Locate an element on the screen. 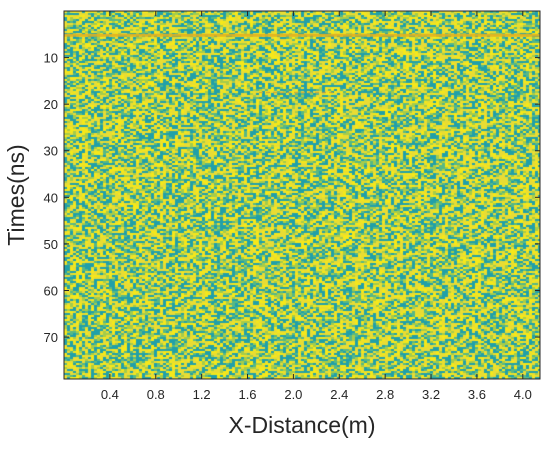 Image resolution: width=550 pixels, height=450 pixels. x-tick-label: 1.6 is located at coordinates (247, 394).